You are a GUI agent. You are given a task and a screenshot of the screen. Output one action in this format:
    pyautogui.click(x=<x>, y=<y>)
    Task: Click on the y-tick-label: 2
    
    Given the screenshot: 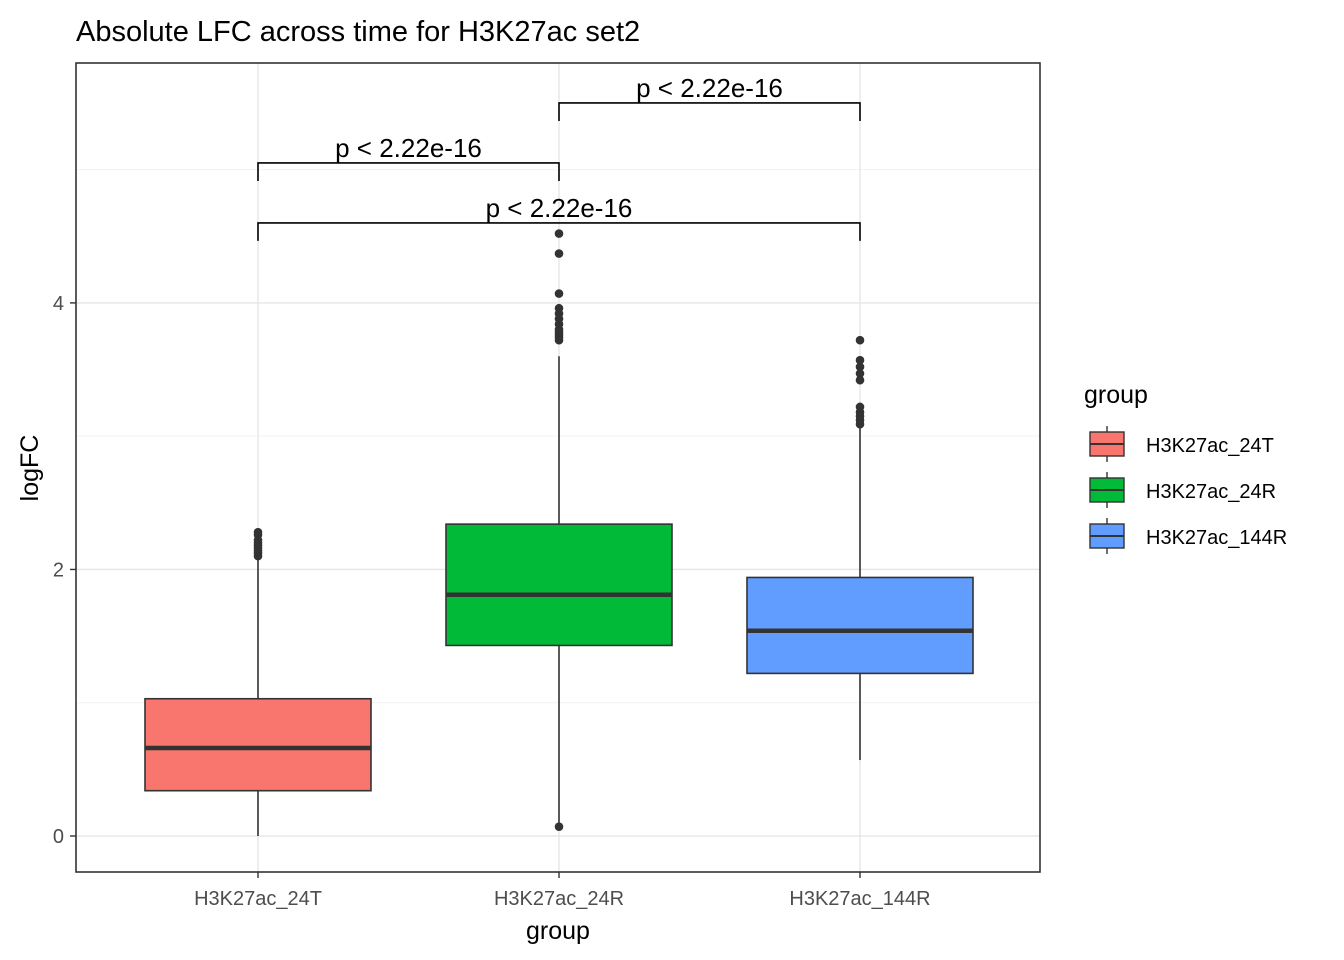 What is the action you would take?
    pyautogui.click(x=58, y=570)
    